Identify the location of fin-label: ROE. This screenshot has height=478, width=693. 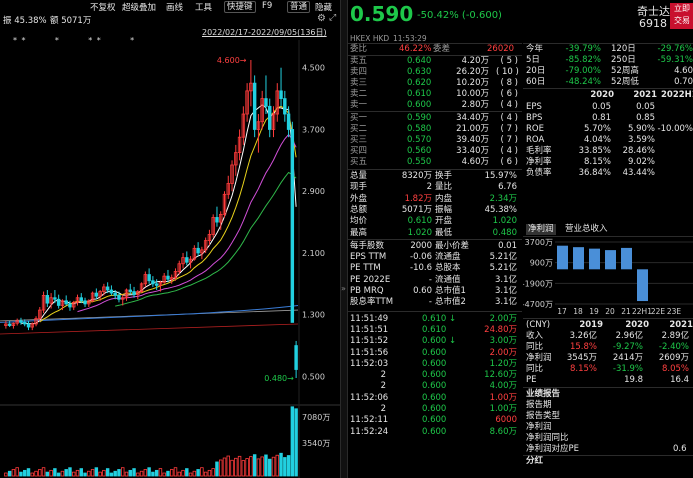
(535, 129).